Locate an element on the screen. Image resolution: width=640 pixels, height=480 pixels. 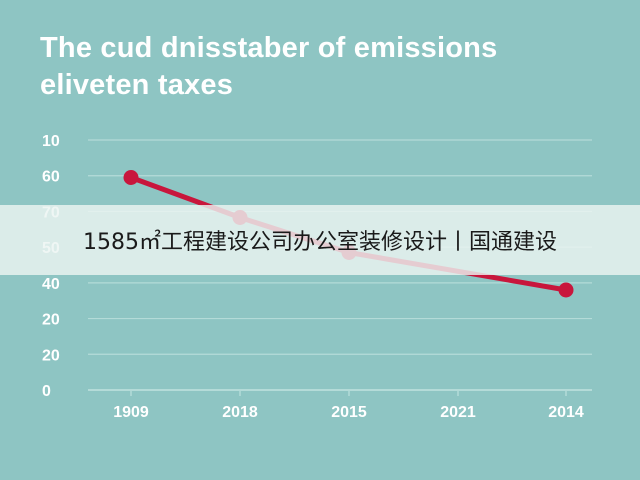
banner-text: 1585㎡工程建设公司办公室装修设计丨国通建设 is located at coordinates (320, 242).